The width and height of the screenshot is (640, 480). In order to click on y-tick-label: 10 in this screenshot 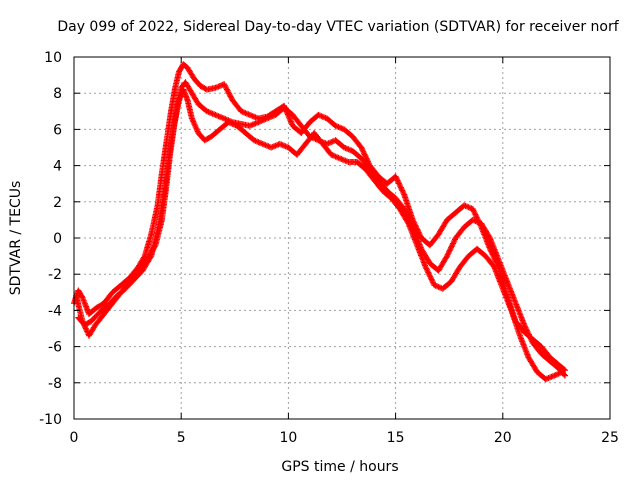, I will do `click(53, 58)`.